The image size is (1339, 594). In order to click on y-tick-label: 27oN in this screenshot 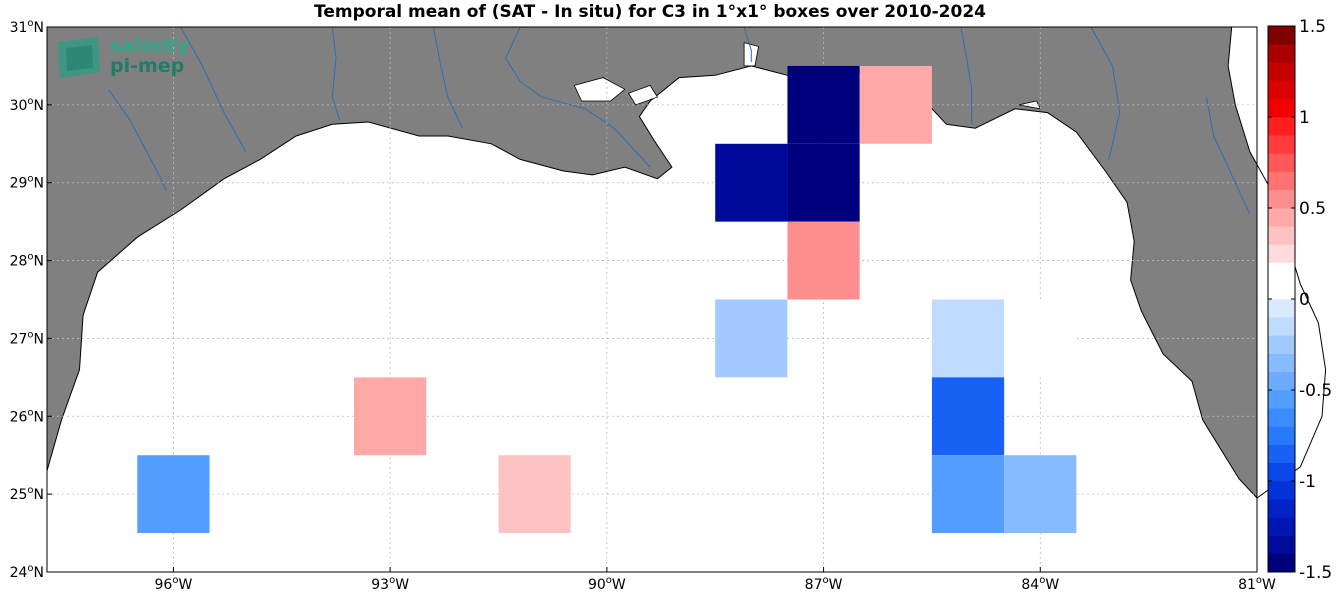, I will do `click(27, 338)`.